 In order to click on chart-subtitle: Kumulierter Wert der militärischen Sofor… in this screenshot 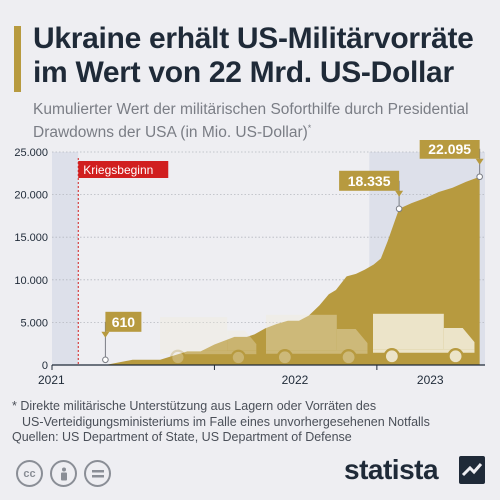, I will do `click(263, 121)`.